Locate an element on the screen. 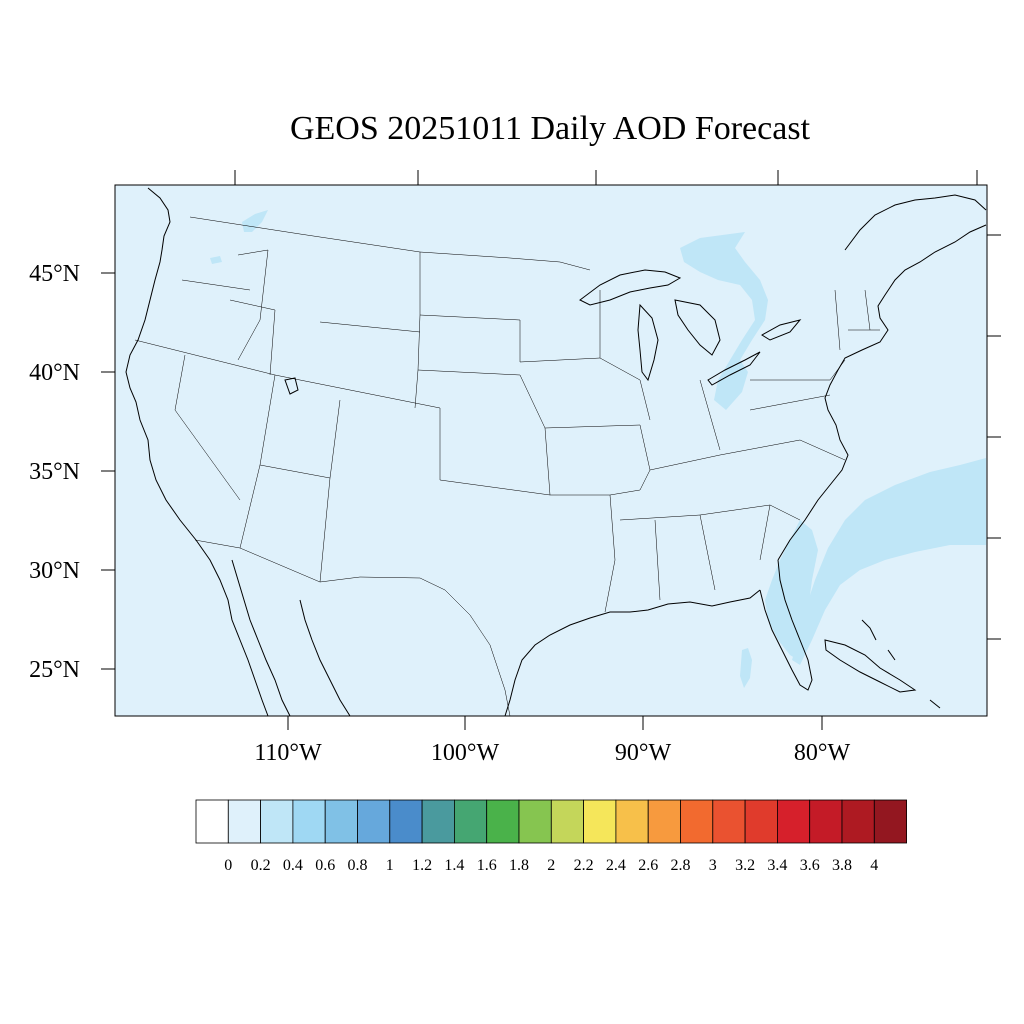 This screenshot has width=1024, height=1024. colorbar-label: 4 is located at coordinates (874, 865).